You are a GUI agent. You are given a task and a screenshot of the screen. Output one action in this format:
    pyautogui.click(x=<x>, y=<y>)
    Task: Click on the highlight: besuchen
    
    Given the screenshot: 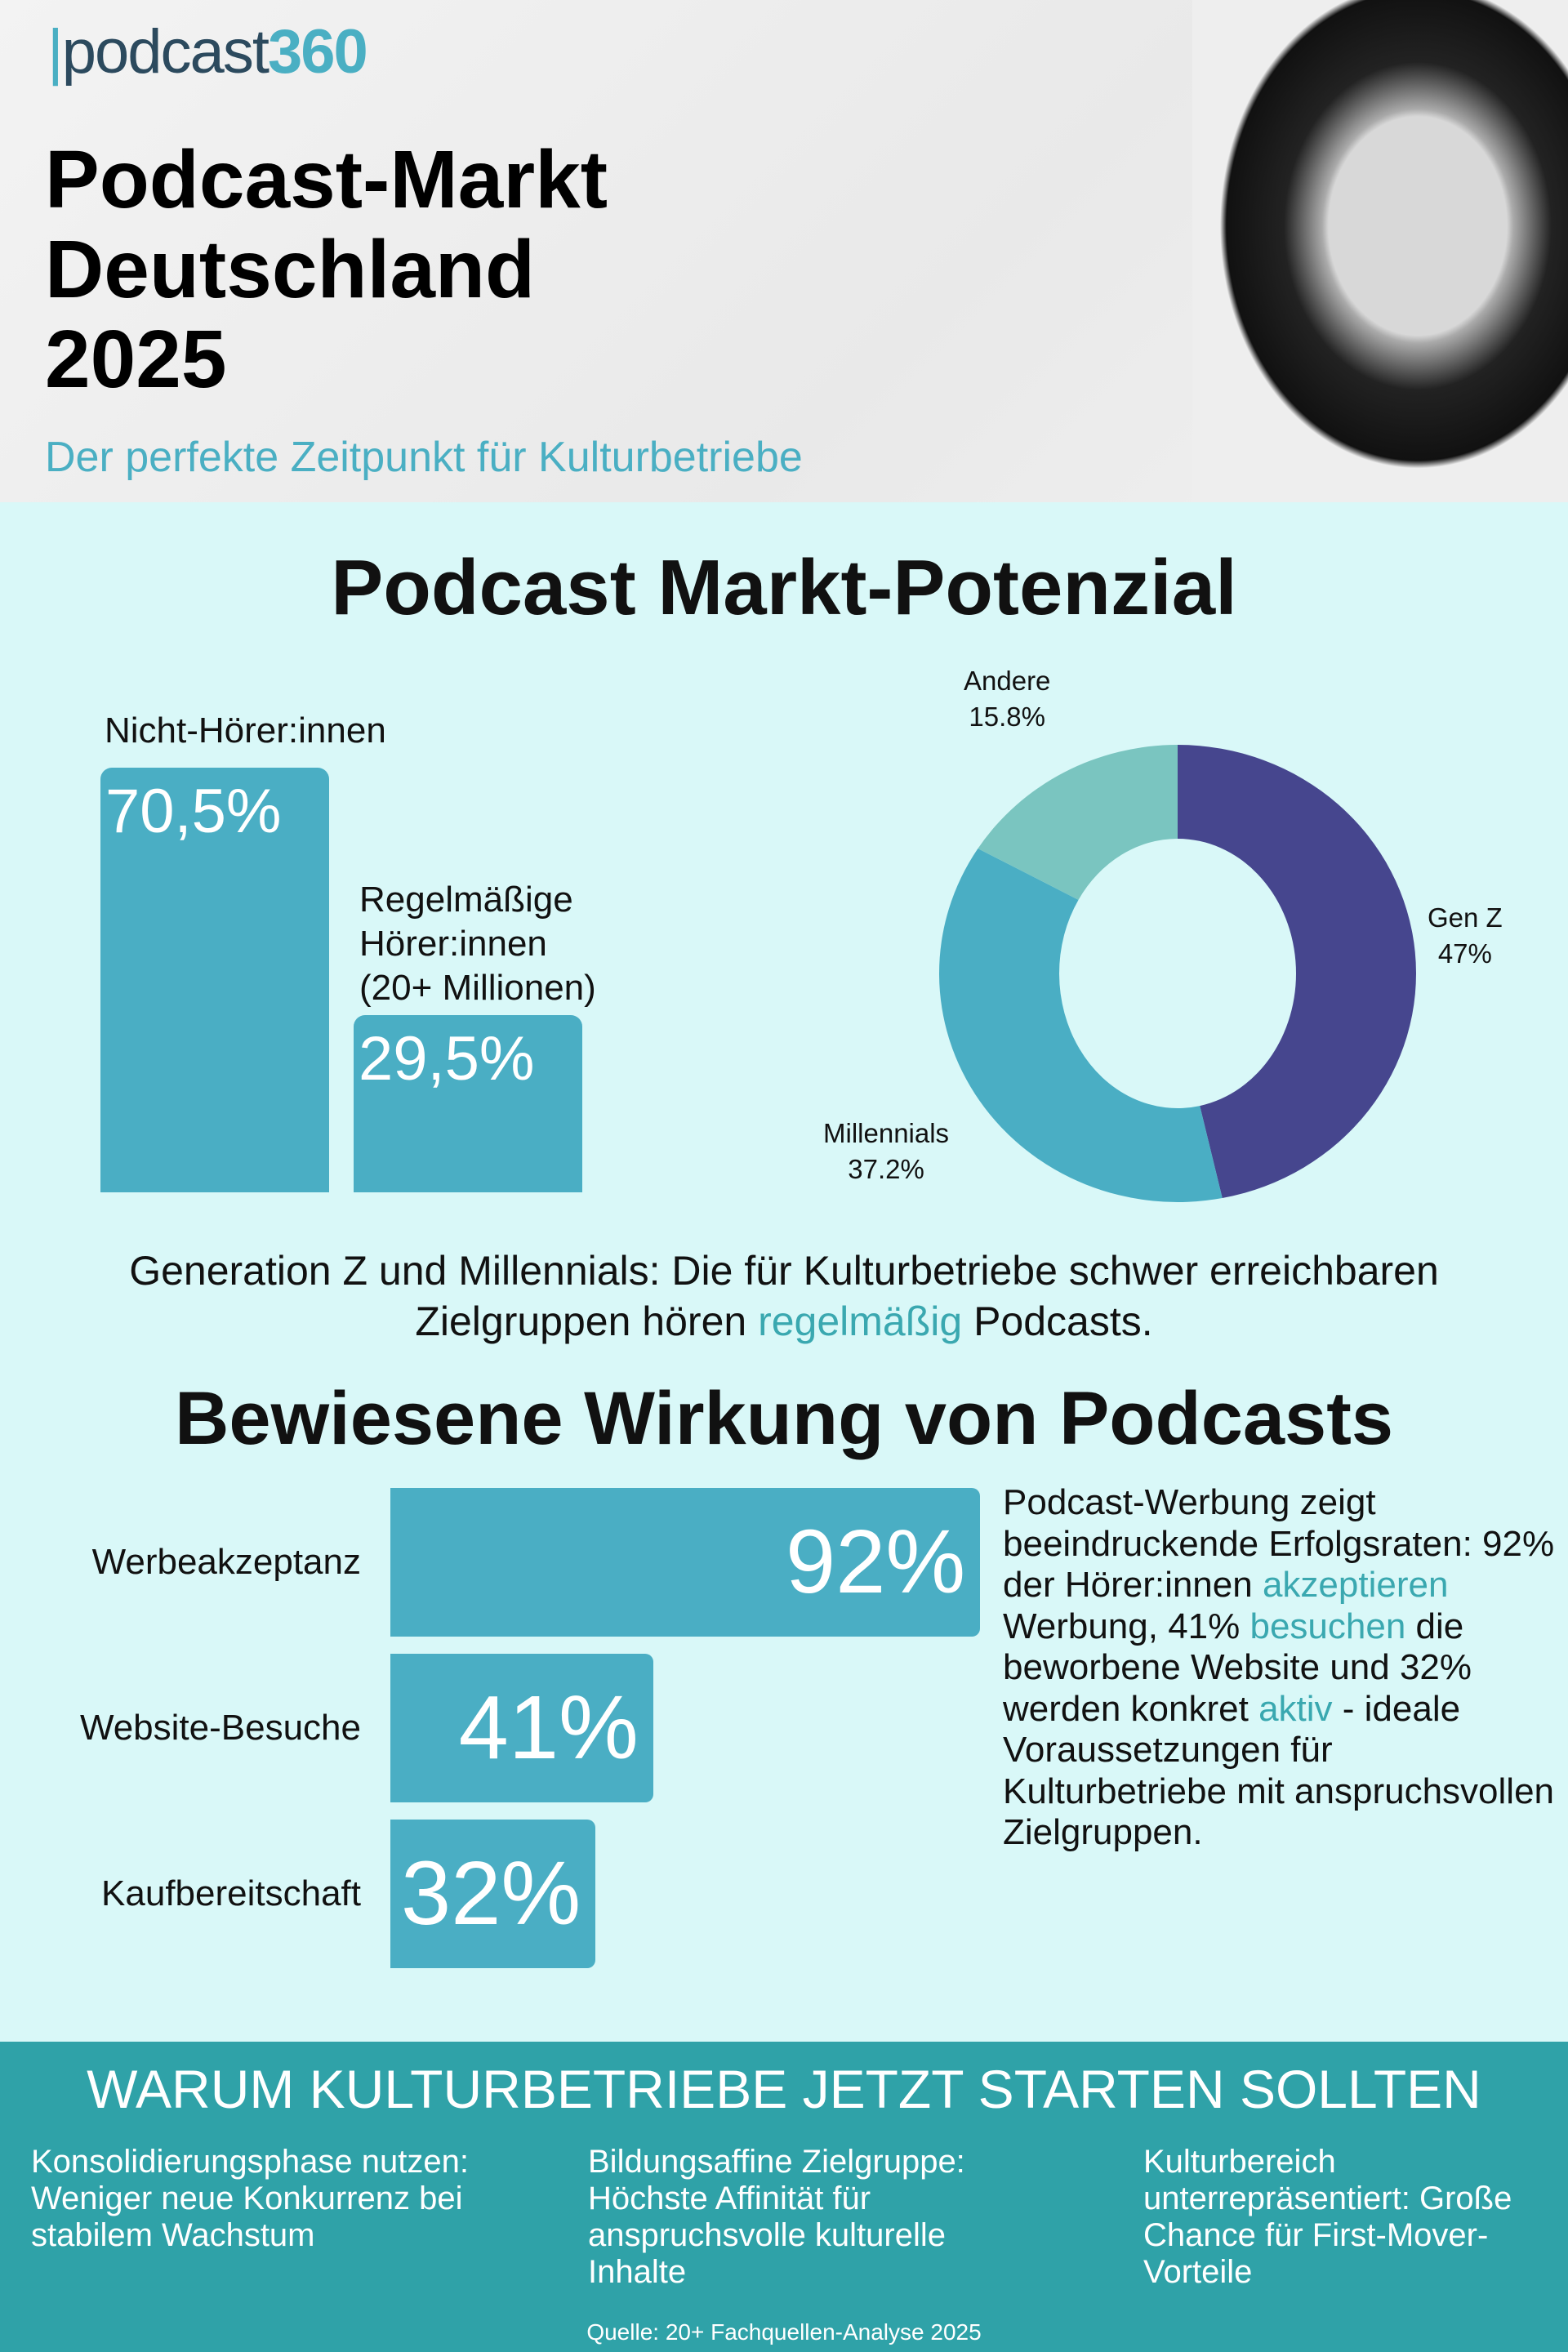 What is the action you would take?
    pyautogui.click(x=1328, y=1626)
    